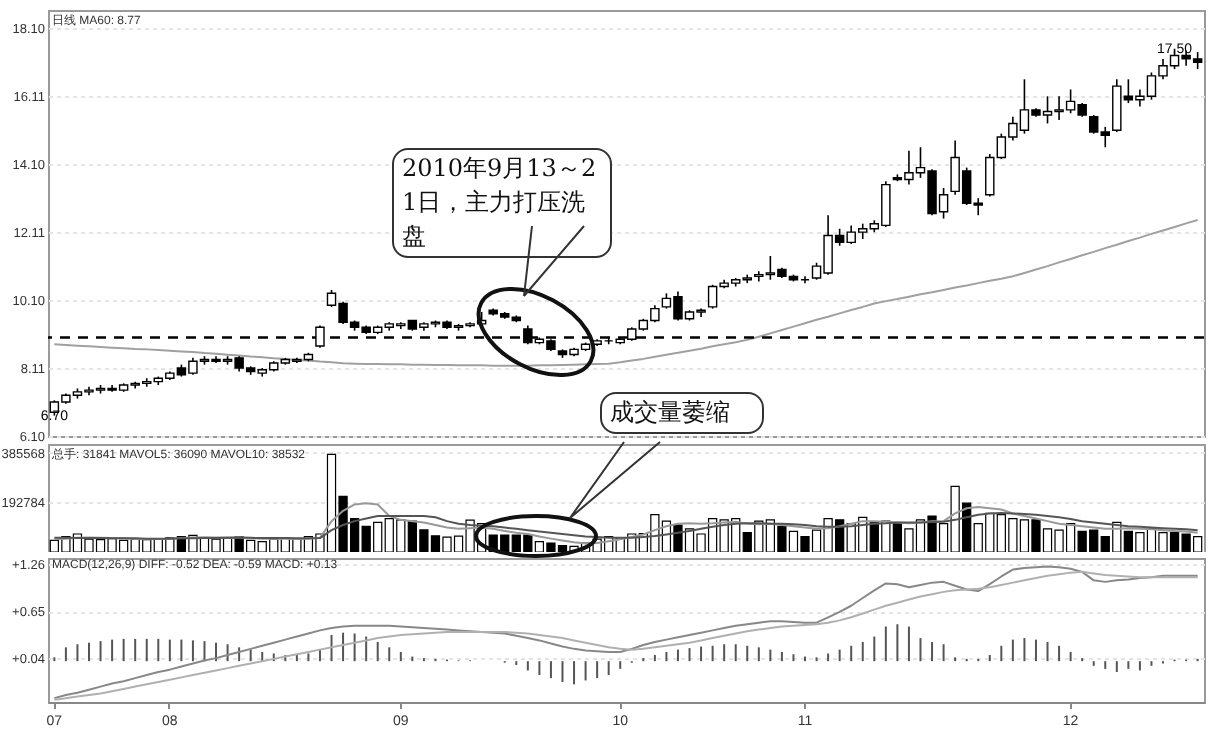 The height and width of the screenshot is (738, 1212). Describe the element at coordinates (682, 413) in the screenshot. I see `annotation: 成交量萎缩` at that location.